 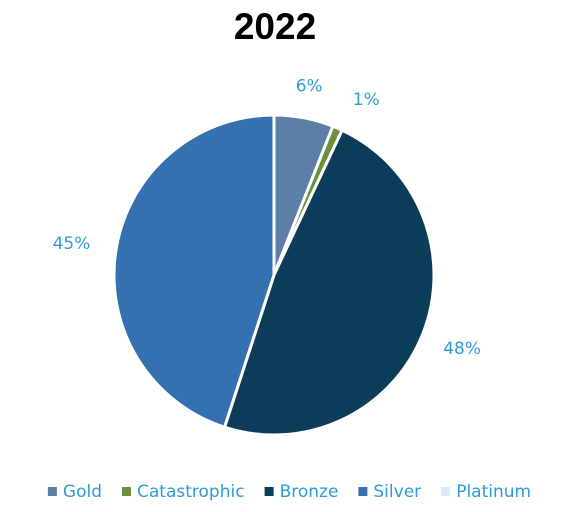 I want to click on legend: Gold Catastrophic Bronze Silver Platinum, so click(x=289, y=492).